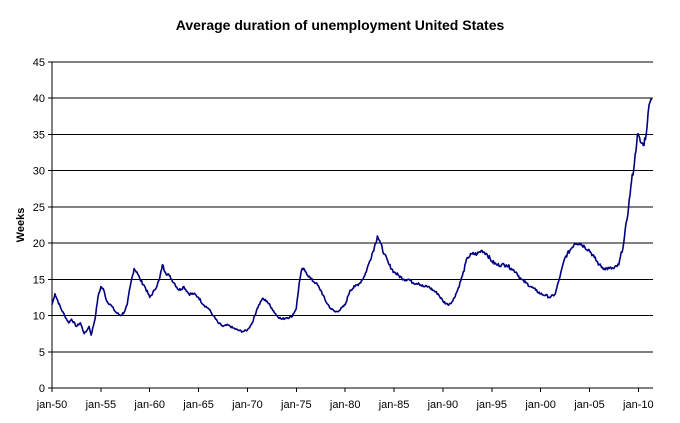 The width and height of the screenshot is (680, 423). I want to click on x-tick-label: jan-50, so click(52, 405).